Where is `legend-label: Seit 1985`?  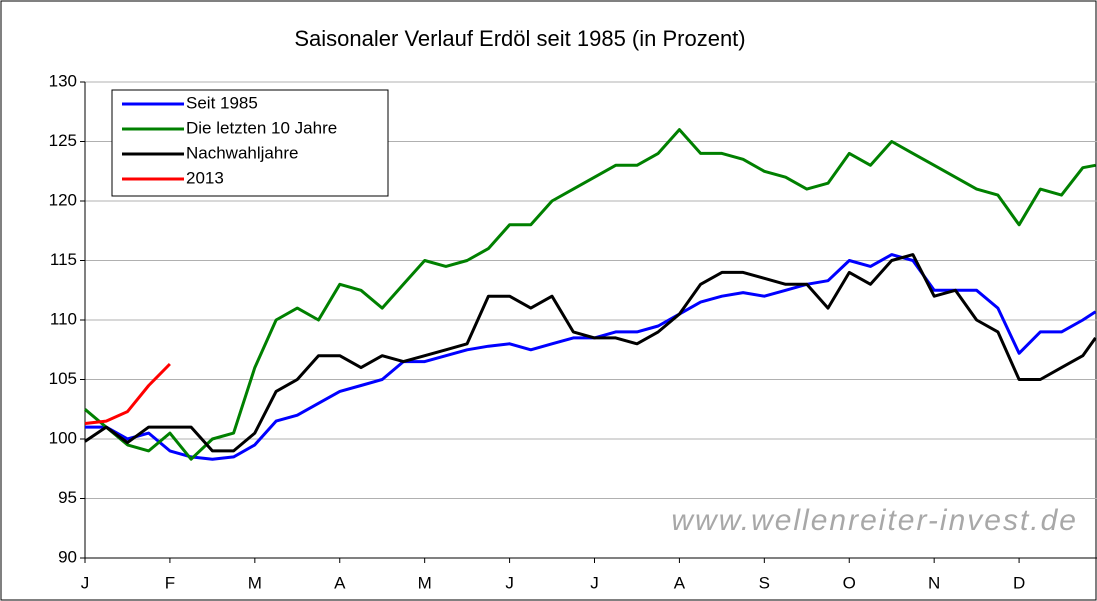
legend-label: Seit 1985 is located at coordinates (222, 102).